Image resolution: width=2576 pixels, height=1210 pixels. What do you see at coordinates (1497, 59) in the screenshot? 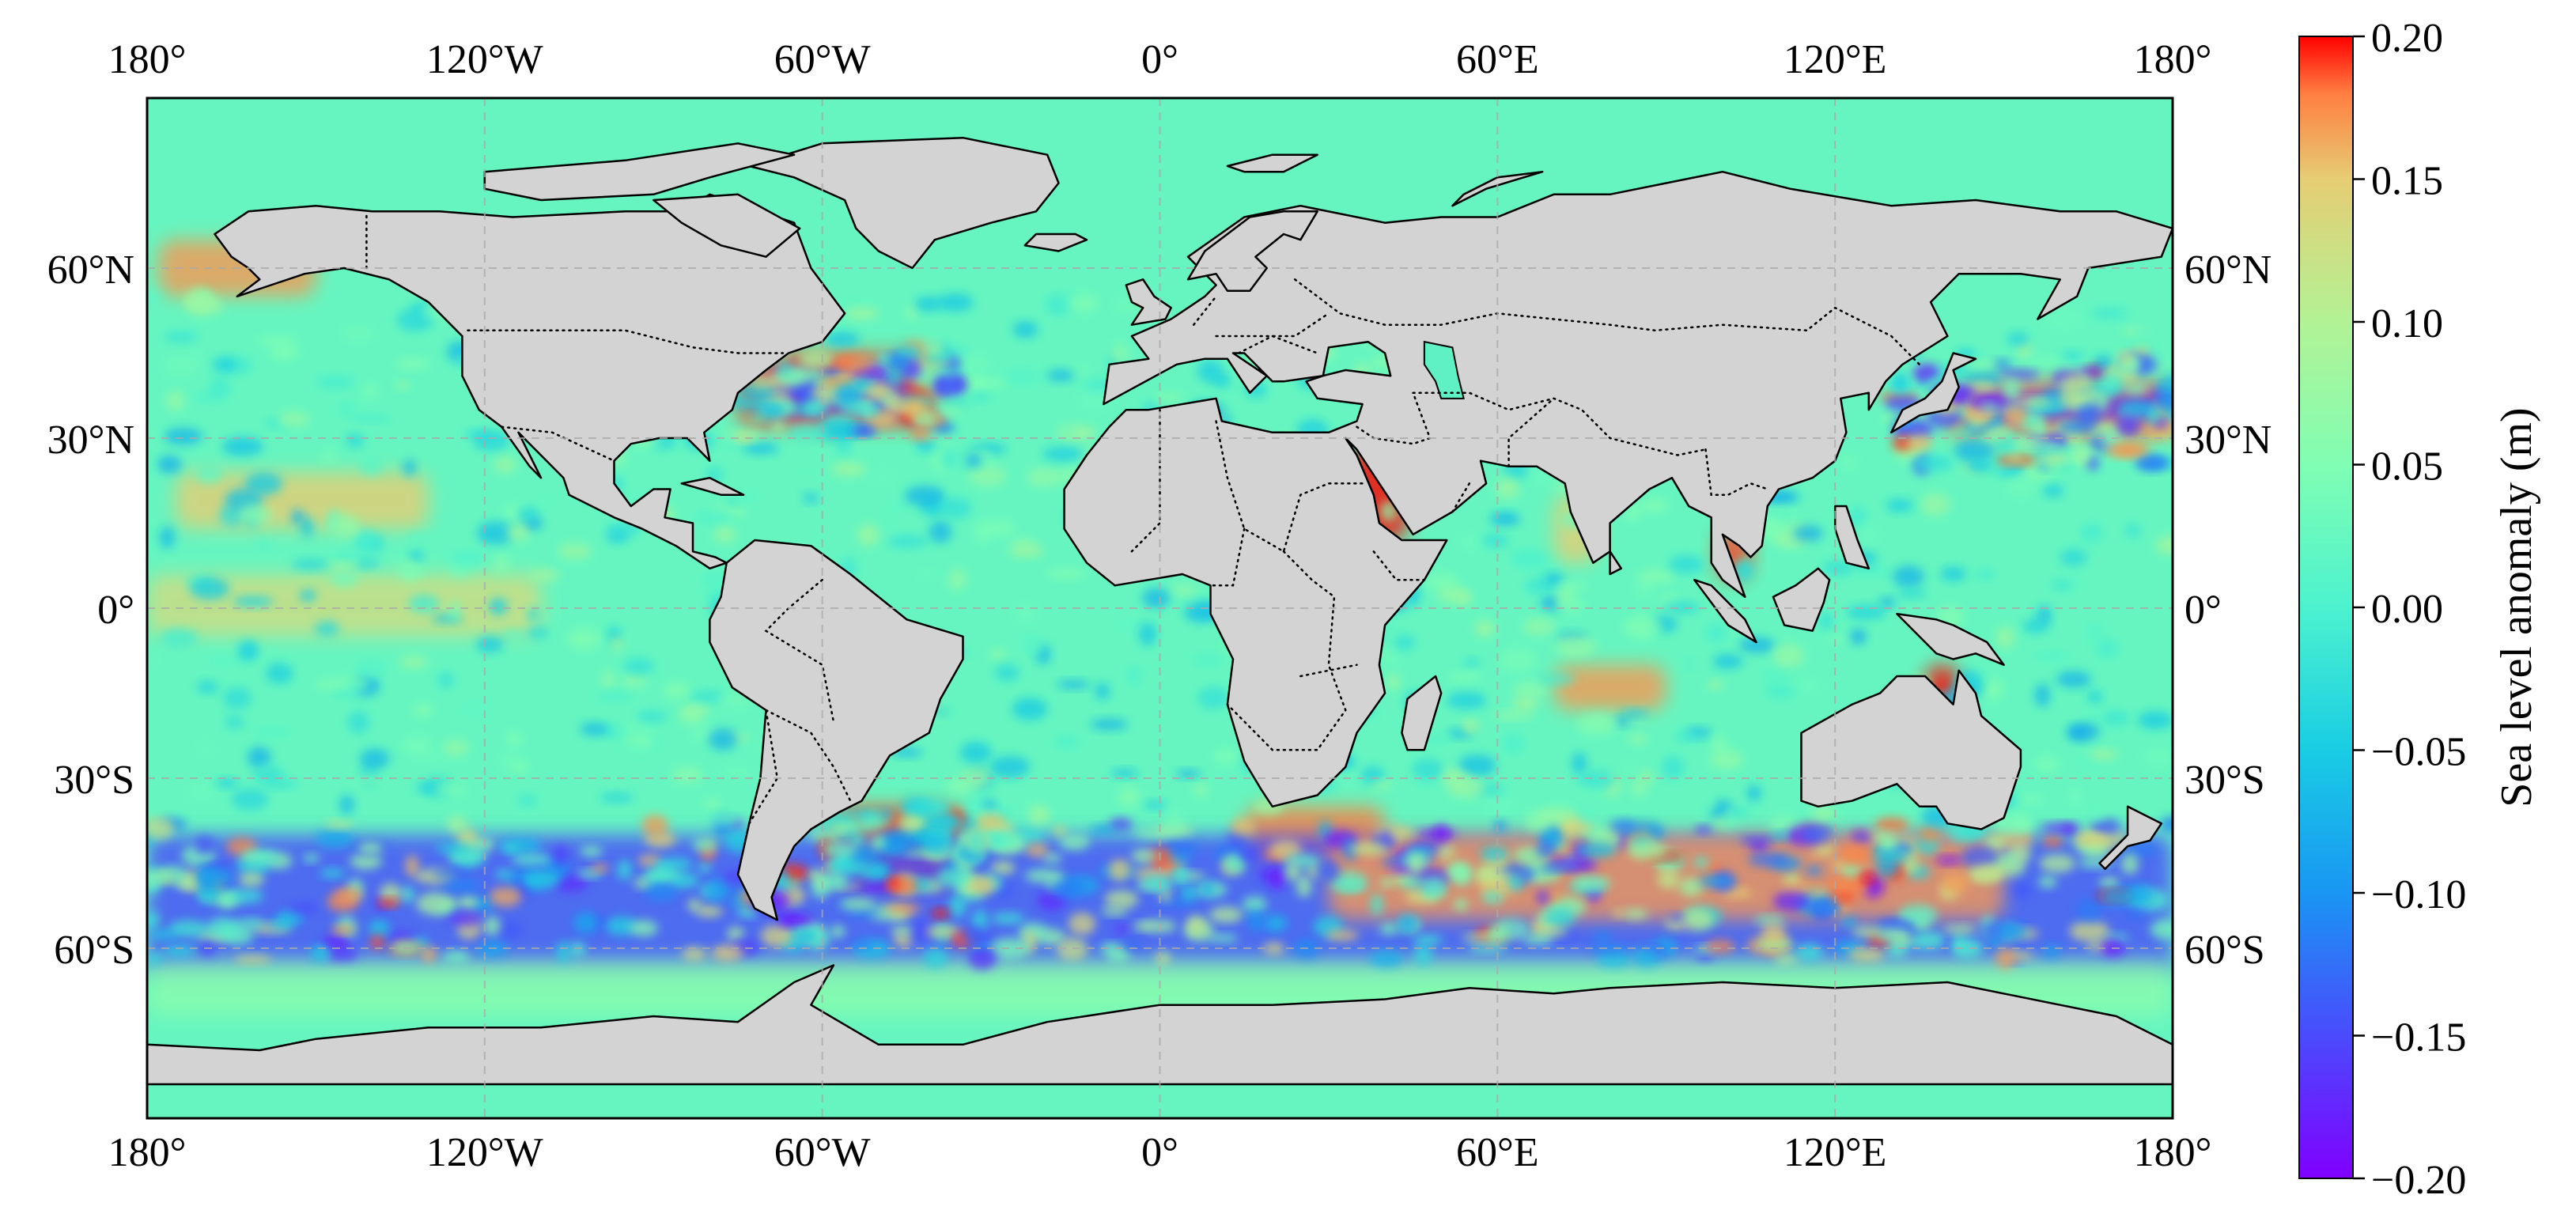
I see `lon-tick-label-top: 60°E` at bounding box center [1497, 59].